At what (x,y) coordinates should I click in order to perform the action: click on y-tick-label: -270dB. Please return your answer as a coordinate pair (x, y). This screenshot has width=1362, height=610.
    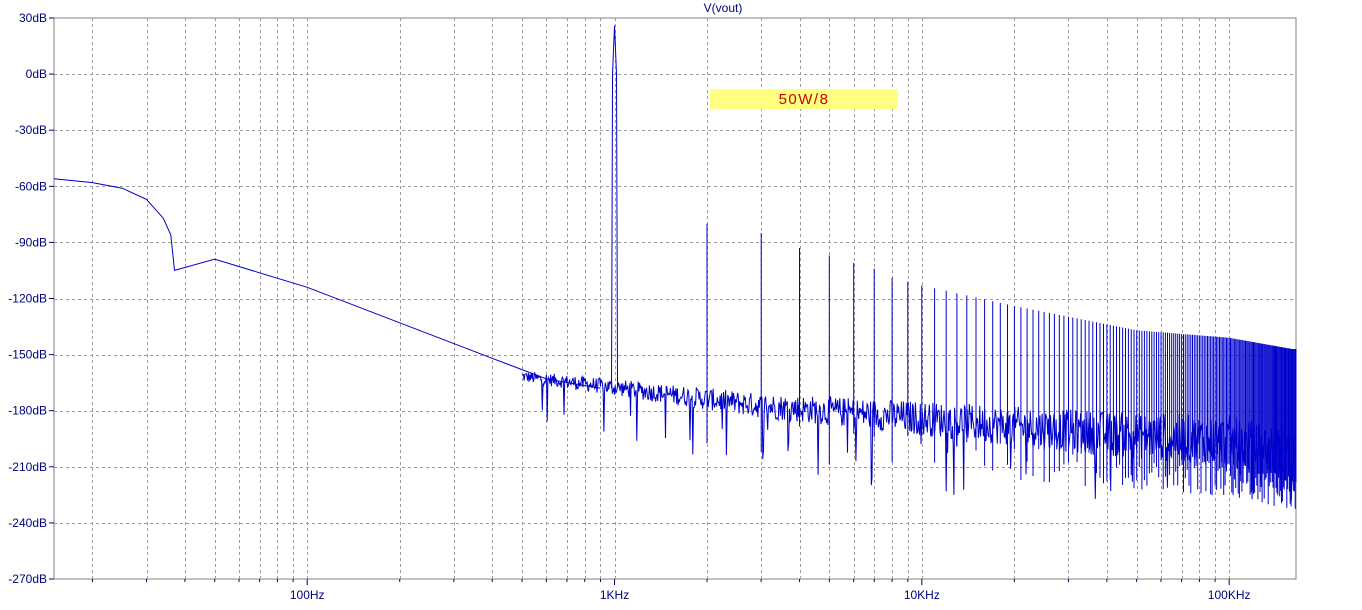
    Looking at the image, I should click on (27, 579).